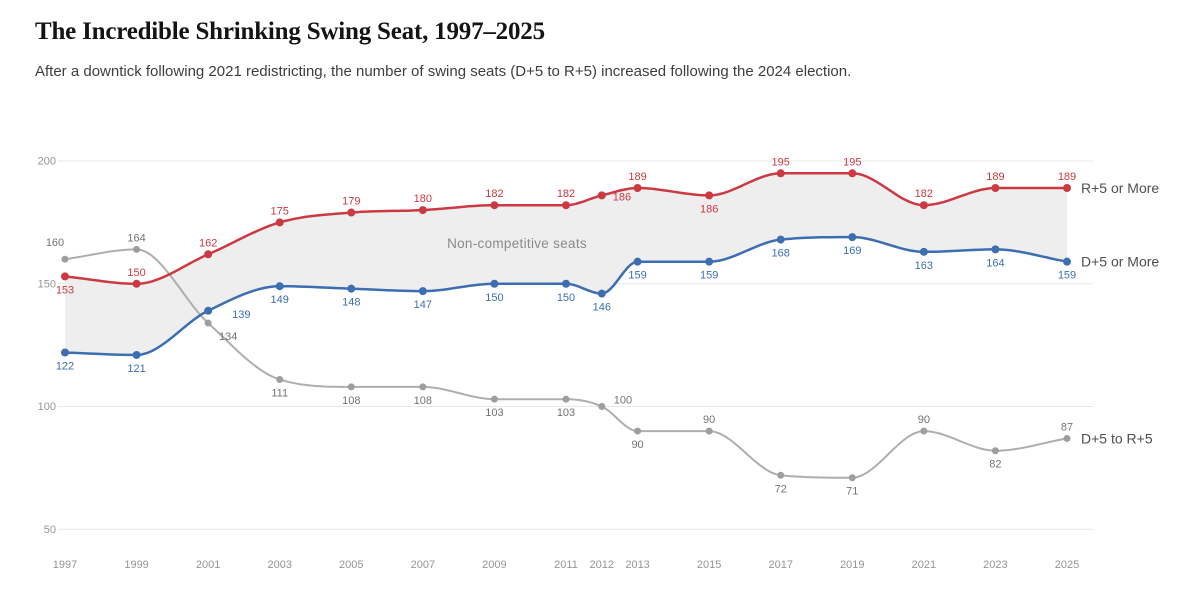  Describe the element at coordinates (423, 199) in the screenshot. I see `value-label-r-5-or-more: 180` at that location.